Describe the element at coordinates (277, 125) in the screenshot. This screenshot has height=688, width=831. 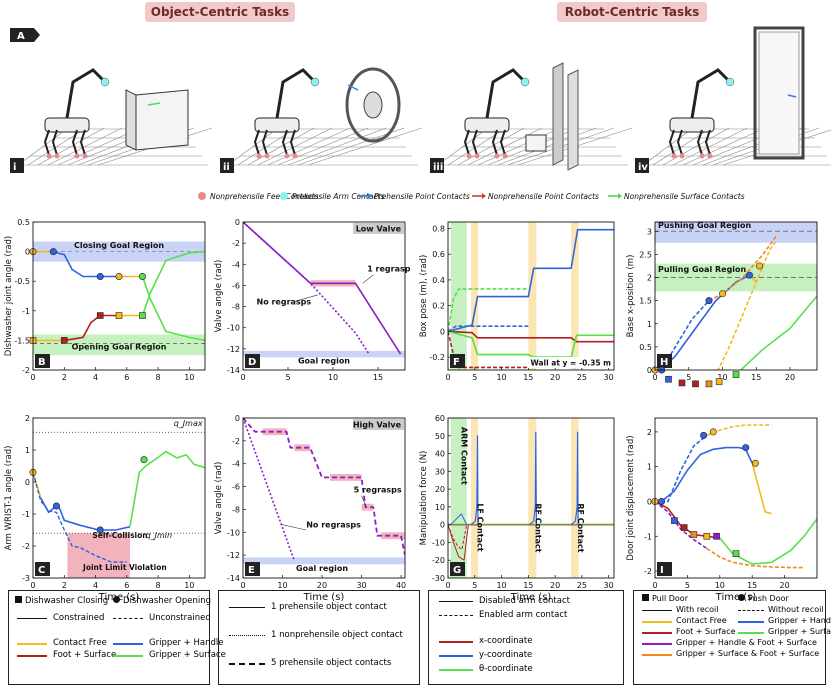
I see `robot-body` at that location.